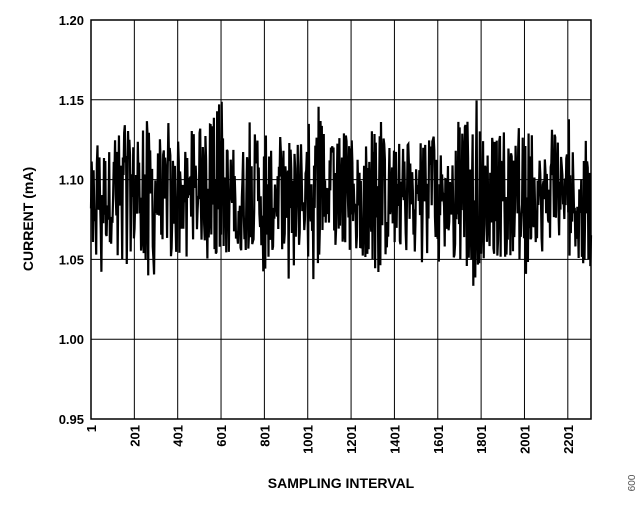 The width and height of the screenshot is (637, 506). I want to click on x-tick-label: 1201, so click(351, 439).